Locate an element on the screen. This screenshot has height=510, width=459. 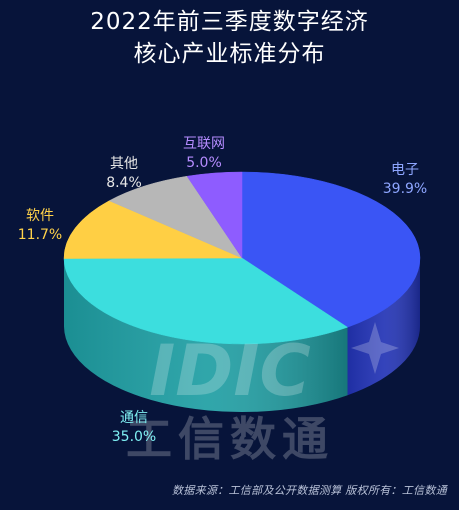
slice-其他-label: 其他 8.4% is located at coordinates (124, 173).